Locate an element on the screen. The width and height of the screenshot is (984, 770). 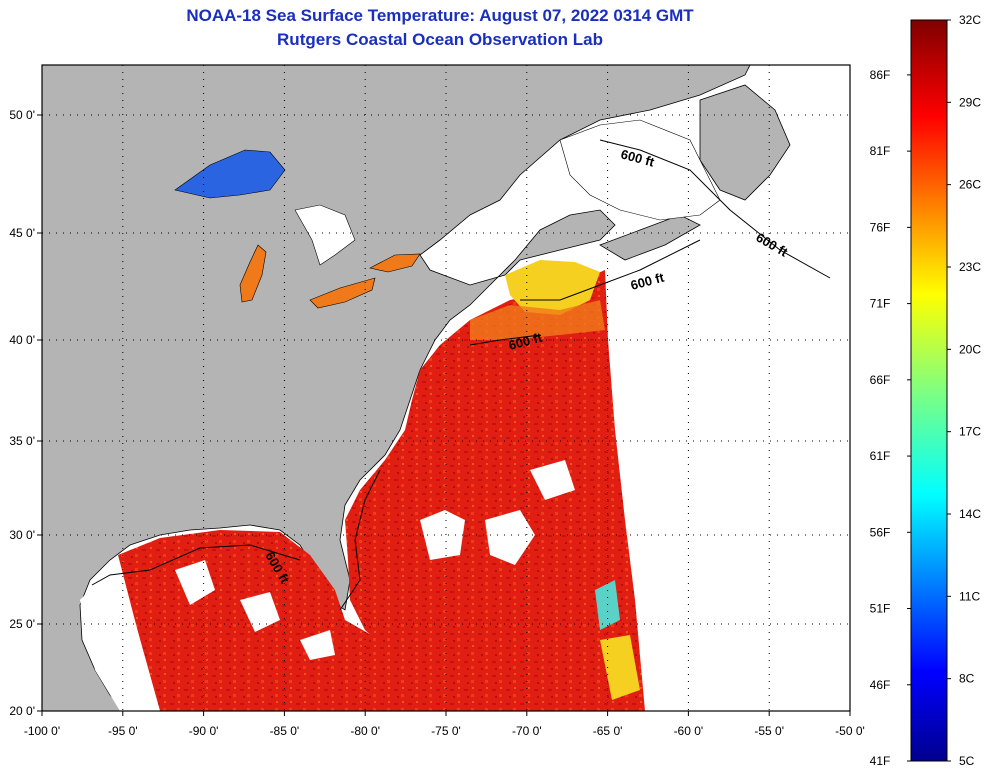
colorbar-f-label: 51F is located at coordinates (880, 609).